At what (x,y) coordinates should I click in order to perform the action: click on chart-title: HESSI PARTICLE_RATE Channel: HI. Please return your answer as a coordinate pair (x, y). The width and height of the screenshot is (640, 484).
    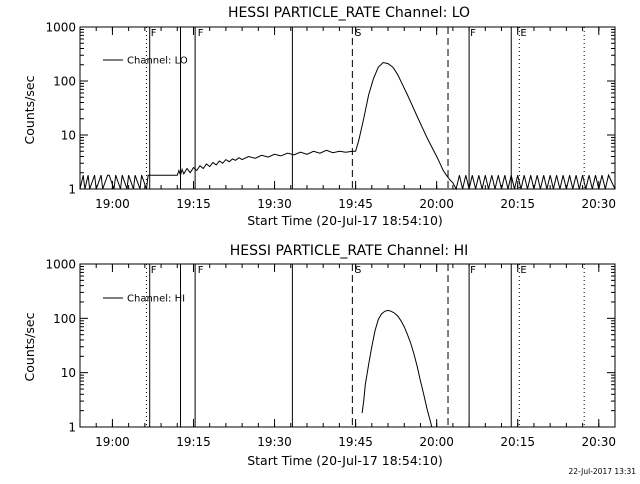
    Looking at the image, I should click on (349, 251).